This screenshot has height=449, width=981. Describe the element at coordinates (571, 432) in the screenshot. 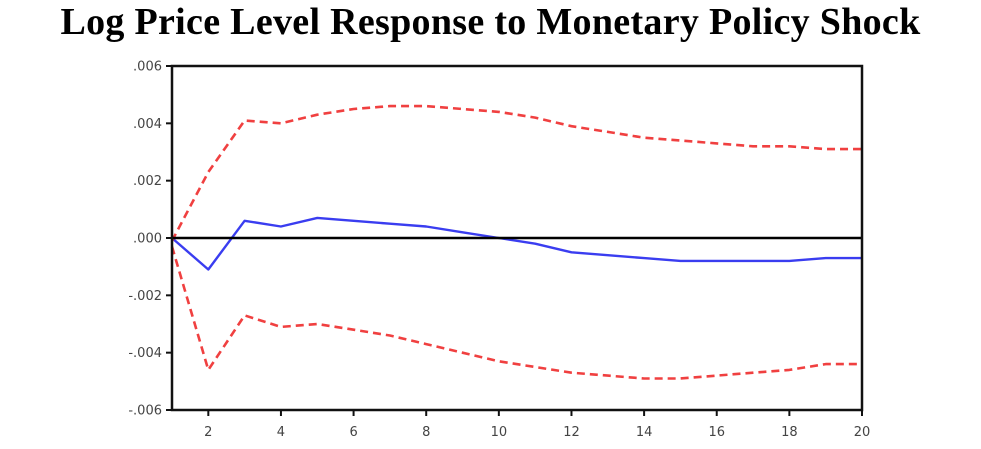

I see `x-tick-label: 12` at that location.